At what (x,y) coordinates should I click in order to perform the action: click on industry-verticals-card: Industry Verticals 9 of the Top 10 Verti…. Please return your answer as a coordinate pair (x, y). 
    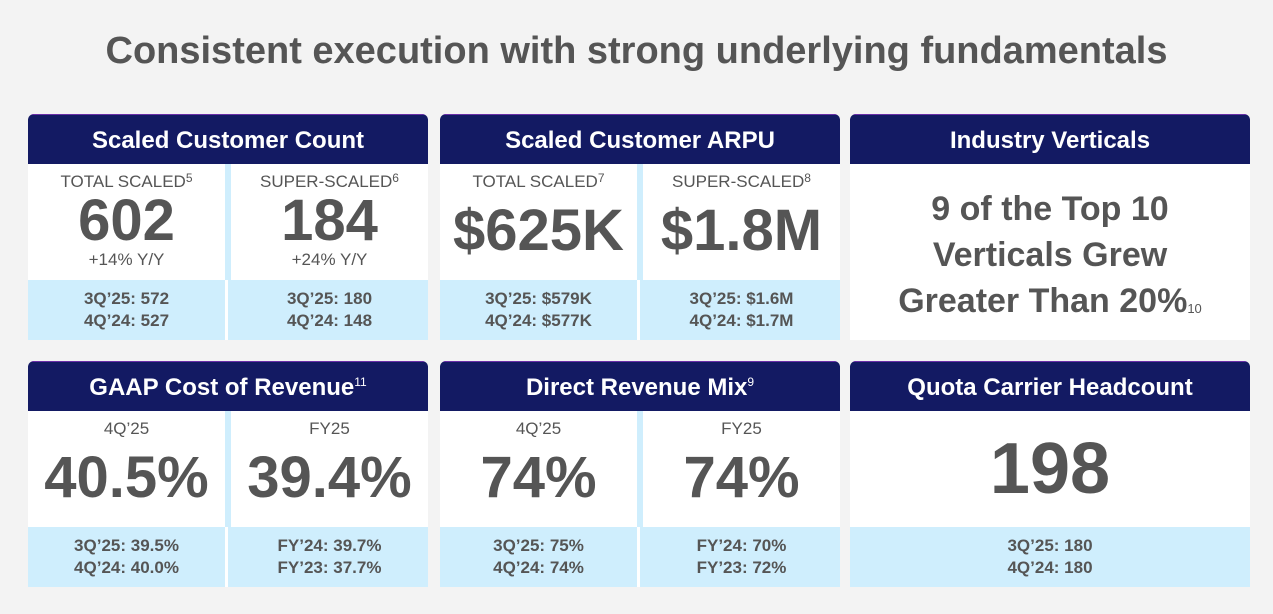
    Looking at the image, I should click on (1050, 227).